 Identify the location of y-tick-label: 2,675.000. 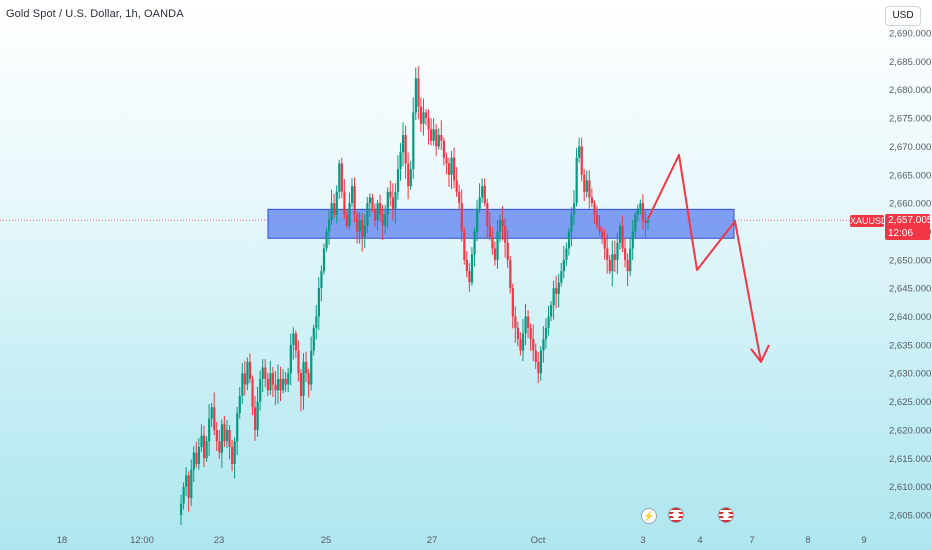
(910, 119).